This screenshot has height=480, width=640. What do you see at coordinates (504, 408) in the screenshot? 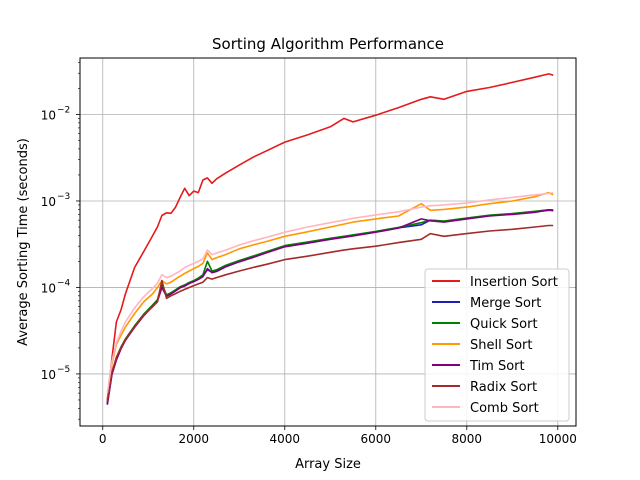
I see `legend-label: Comb Sort` at bounding box center [504, 408].